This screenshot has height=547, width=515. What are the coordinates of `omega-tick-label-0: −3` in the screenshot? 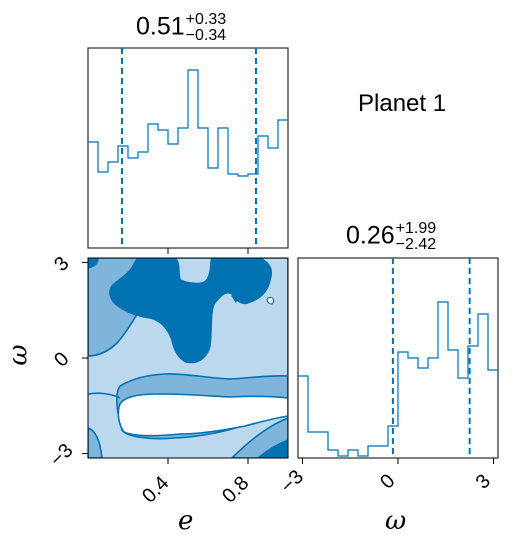 It's located at (292, 482).